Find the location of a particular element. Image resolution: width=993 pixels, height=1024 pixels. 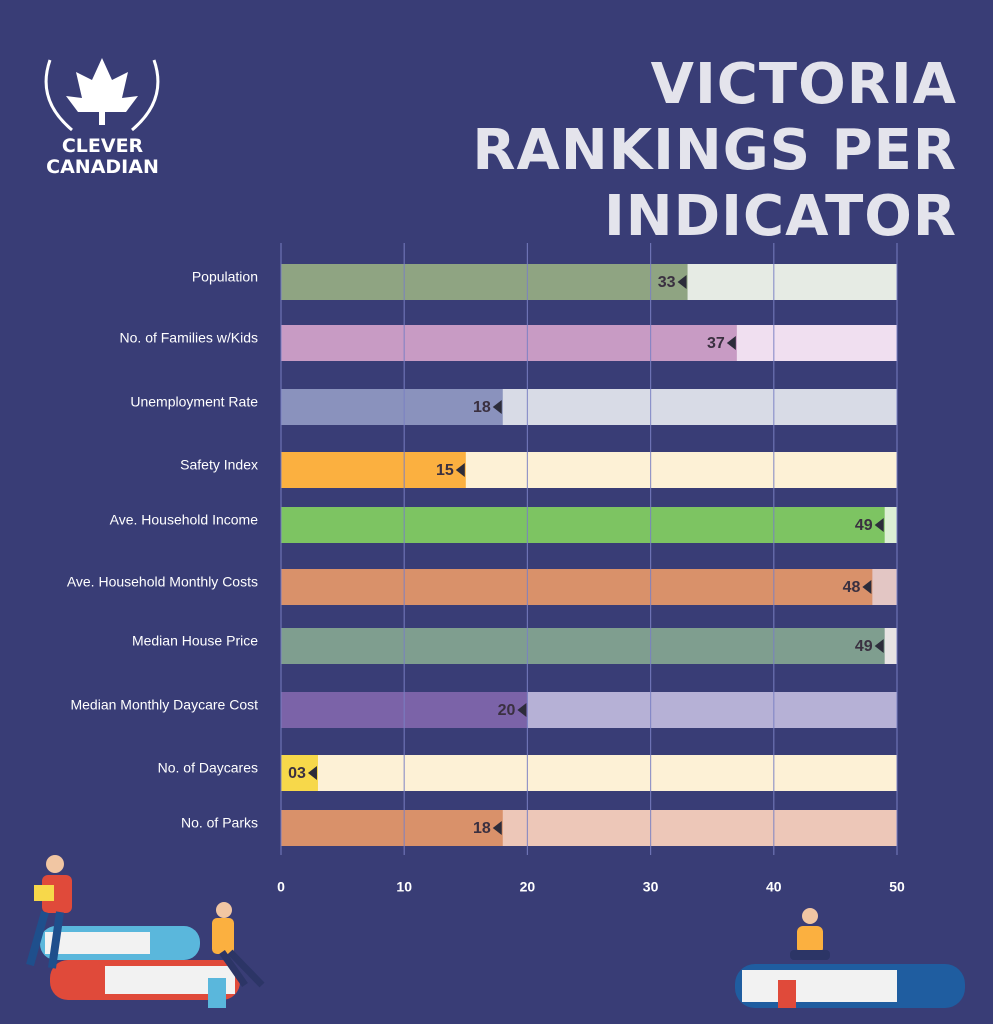

category-label: Median Monthly Daycare Cost is located at coordinates (164, 705).